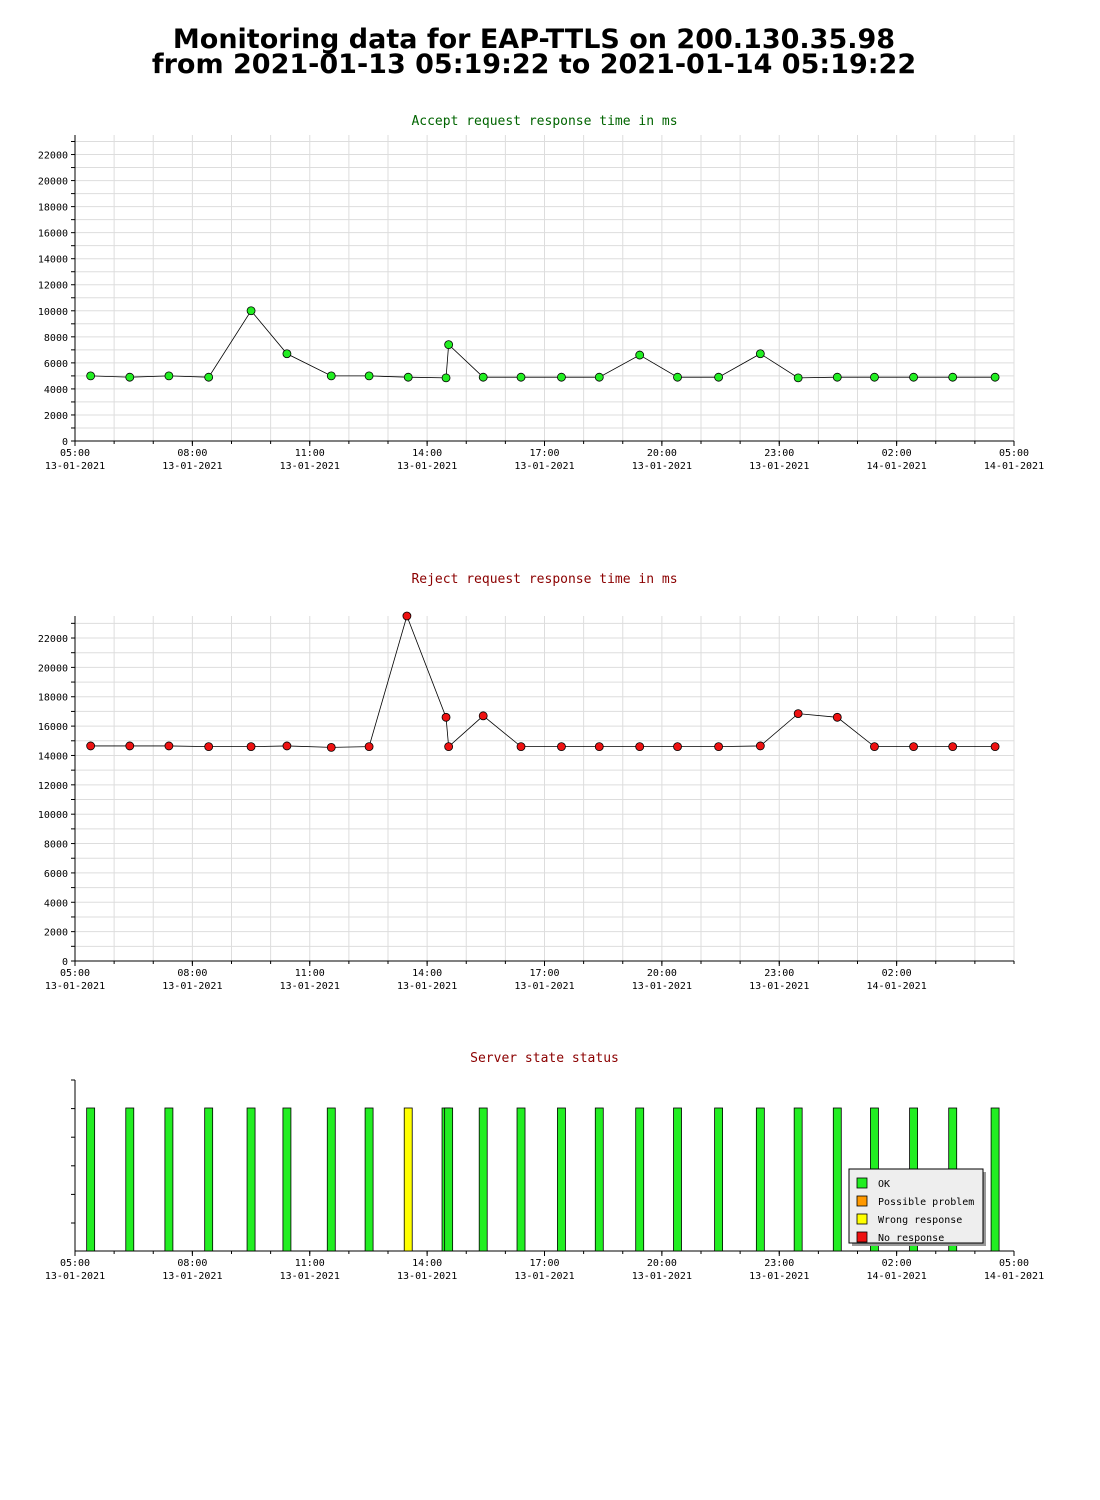 The image size is (1100, 1500). What do you see at coordinates (779, 1263) in the screenshot?
I see `x-tick-time-label: 23:00` at bounding box center [779, 1263].